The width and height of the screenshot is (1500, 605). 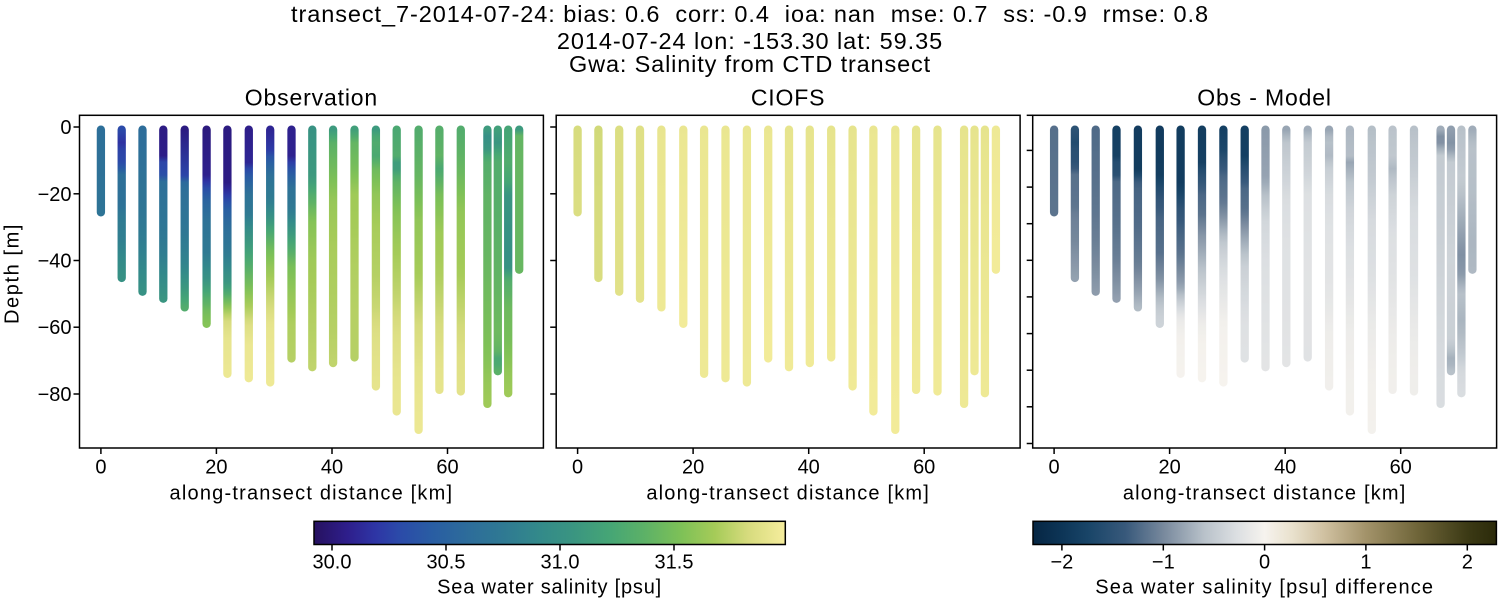 What do you see at coordinates (1264, 588) in the screenshot?
I see `svg-text:Sea water salinity [psu] diffe: Sea water salinity [psu] difference` at bounding box center [1264, 588].